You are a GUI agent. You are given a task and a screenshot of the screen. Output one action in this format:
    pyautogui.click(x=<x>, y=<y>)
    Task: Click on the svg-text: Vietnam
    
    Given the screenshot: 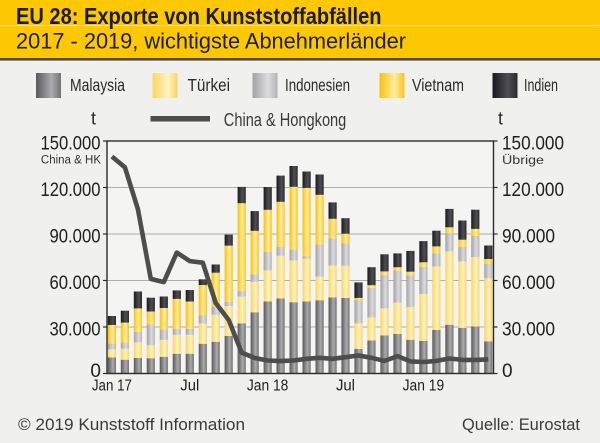 What is the action you would take?
    pyautogui.click(x=438, y=85)
    